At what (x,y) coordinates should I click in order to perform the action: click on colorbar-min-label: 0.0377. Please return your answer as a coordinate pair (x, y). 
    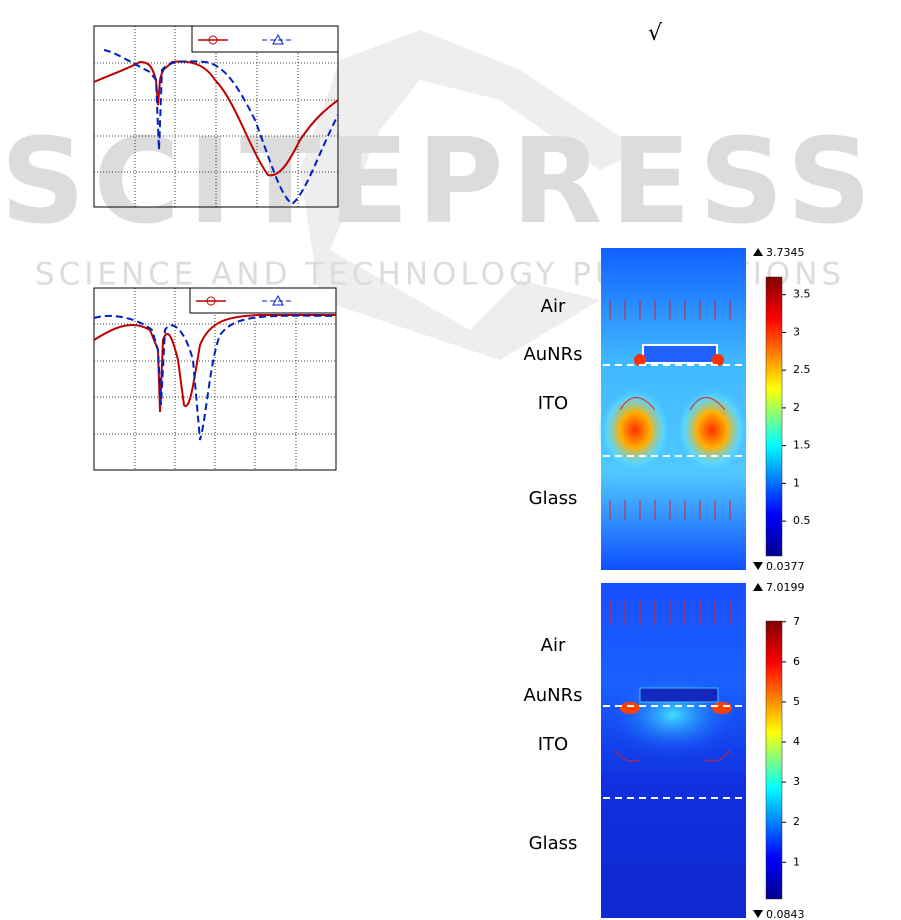
    Looking at the image, I should click on (785, 566).